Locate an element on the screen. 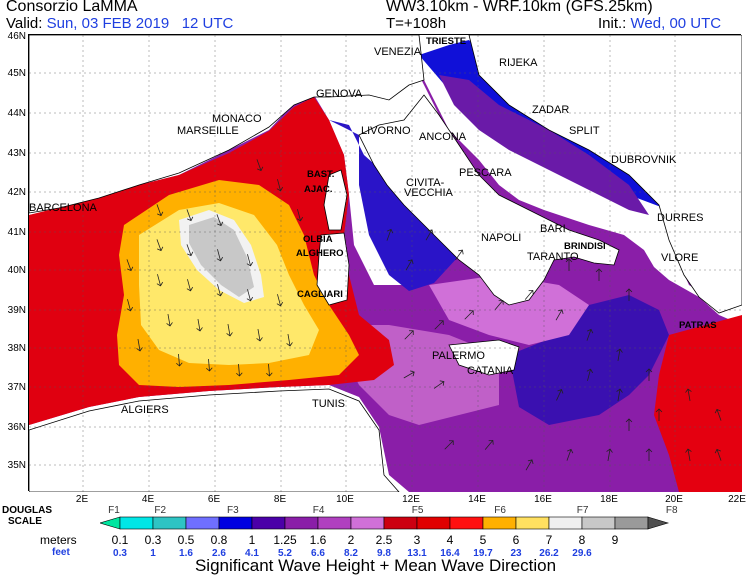 This screenshot has height=580, width=751. lon-label: 14E is located at coordinates (477, 499).